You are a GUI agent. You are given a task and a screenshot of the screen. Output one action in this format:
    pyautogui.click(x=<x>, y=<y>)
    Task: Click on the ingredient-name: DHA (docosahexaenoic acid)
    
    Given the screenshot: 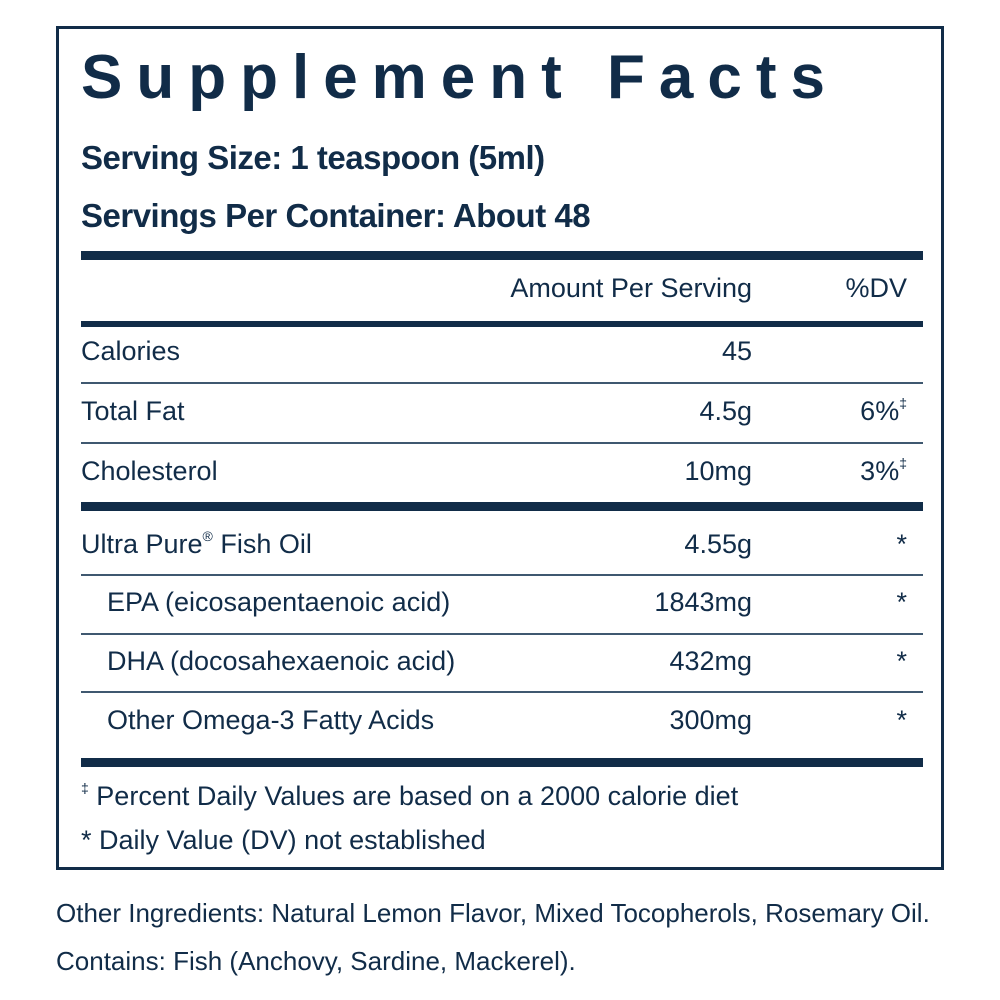 What is the action you would take?
    pyautogui.click(x=281, y=661)
    